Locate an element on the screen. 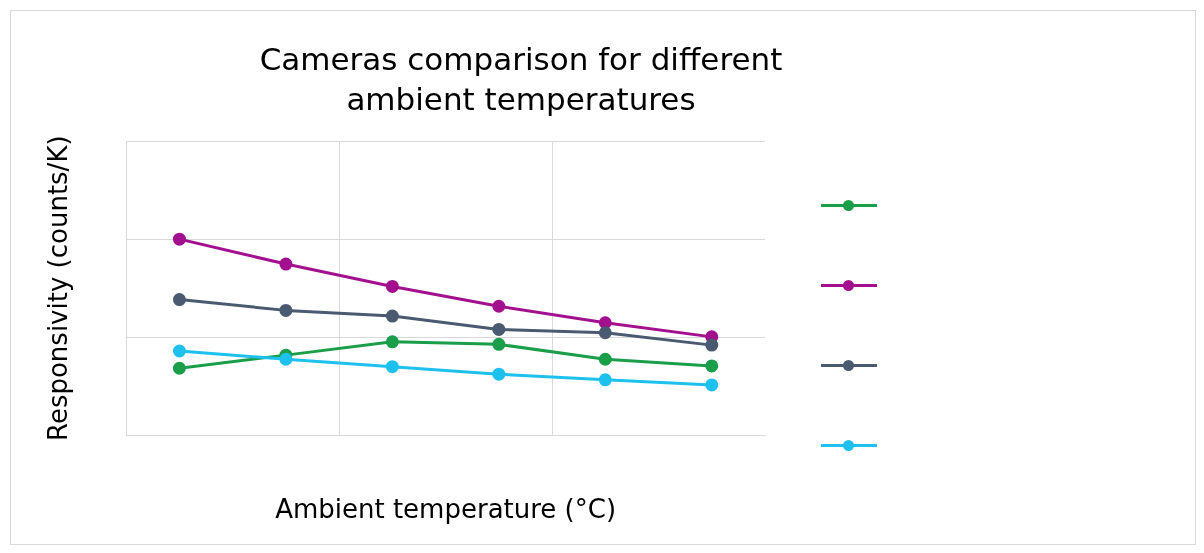 This screenshot has height=553, width=1204. chart-title: Cameras comparison for different ambient temperatures is located at coordinates (521, 79).